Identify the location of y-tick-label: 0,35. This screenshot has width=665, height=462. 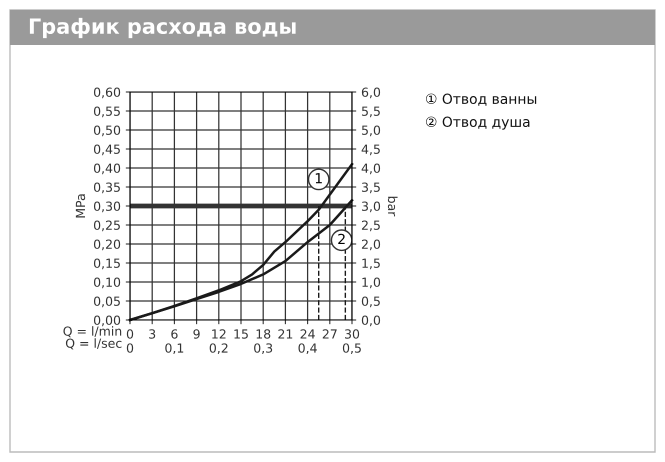
(107, 188).